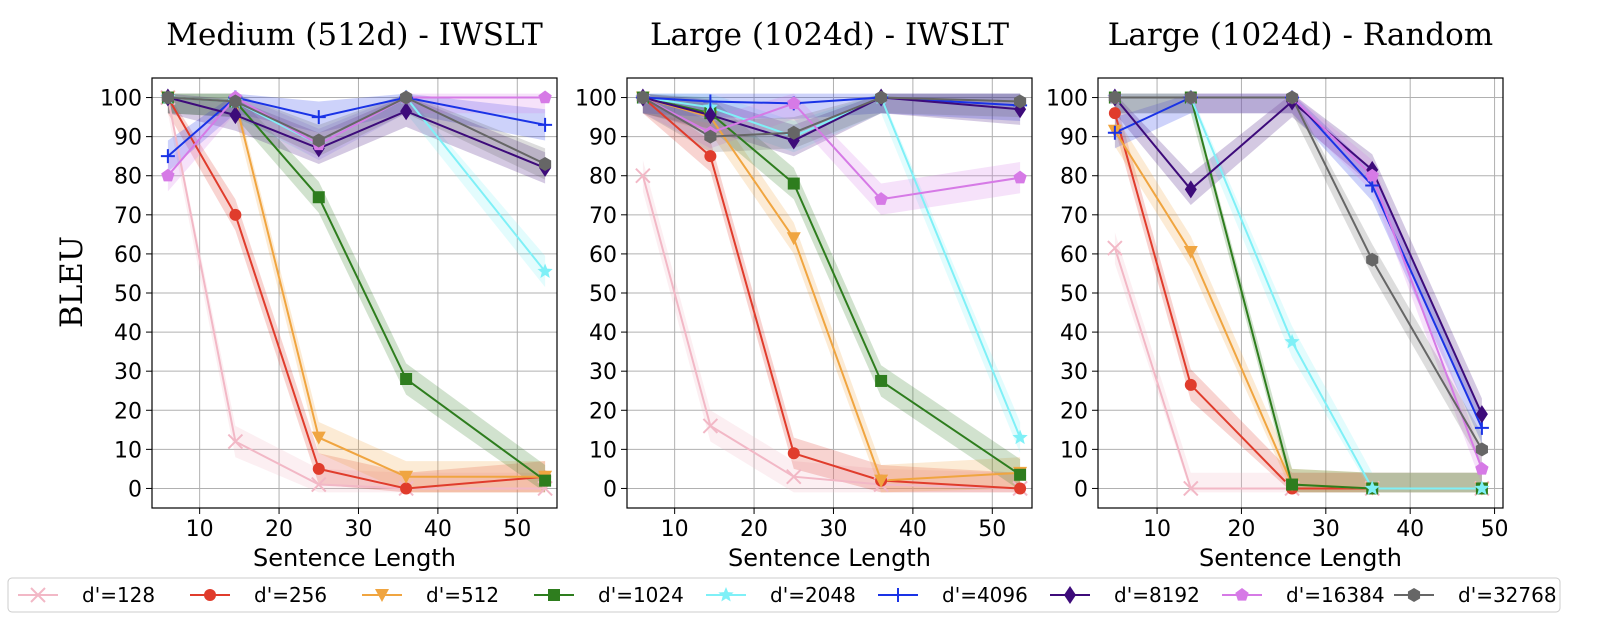  What do you see at coordinates (641, 595) in the screenshot?
I see `legend-label: d'=1024` at bounding box center [641, 595].